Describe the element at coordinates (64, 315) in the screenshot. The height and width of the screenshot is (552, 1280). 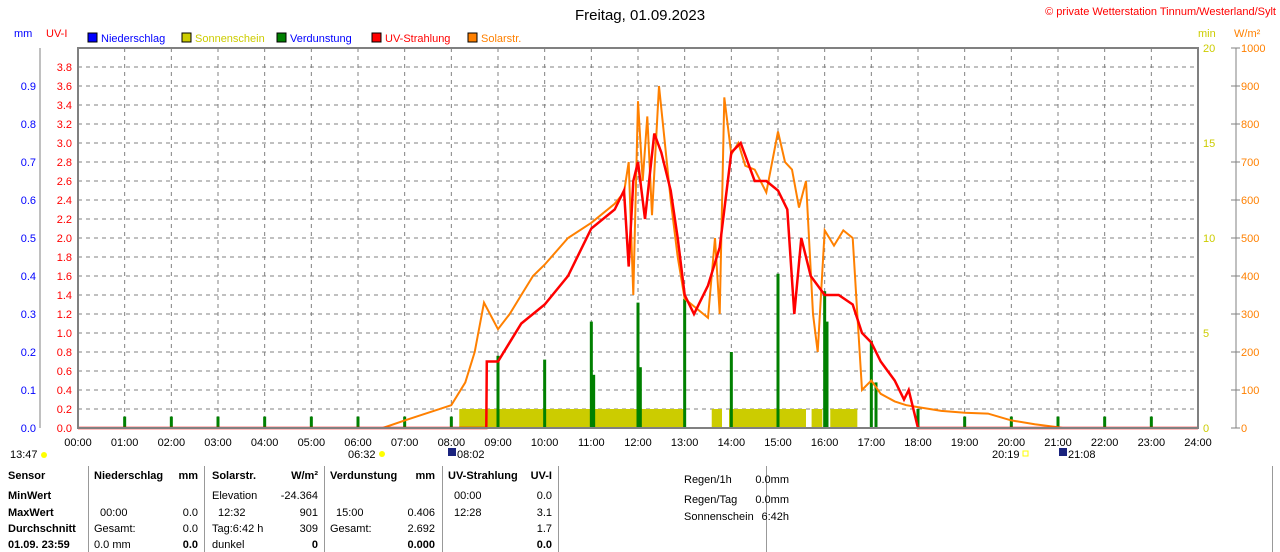
I see `uv-tick-label: 1.2` at that location.